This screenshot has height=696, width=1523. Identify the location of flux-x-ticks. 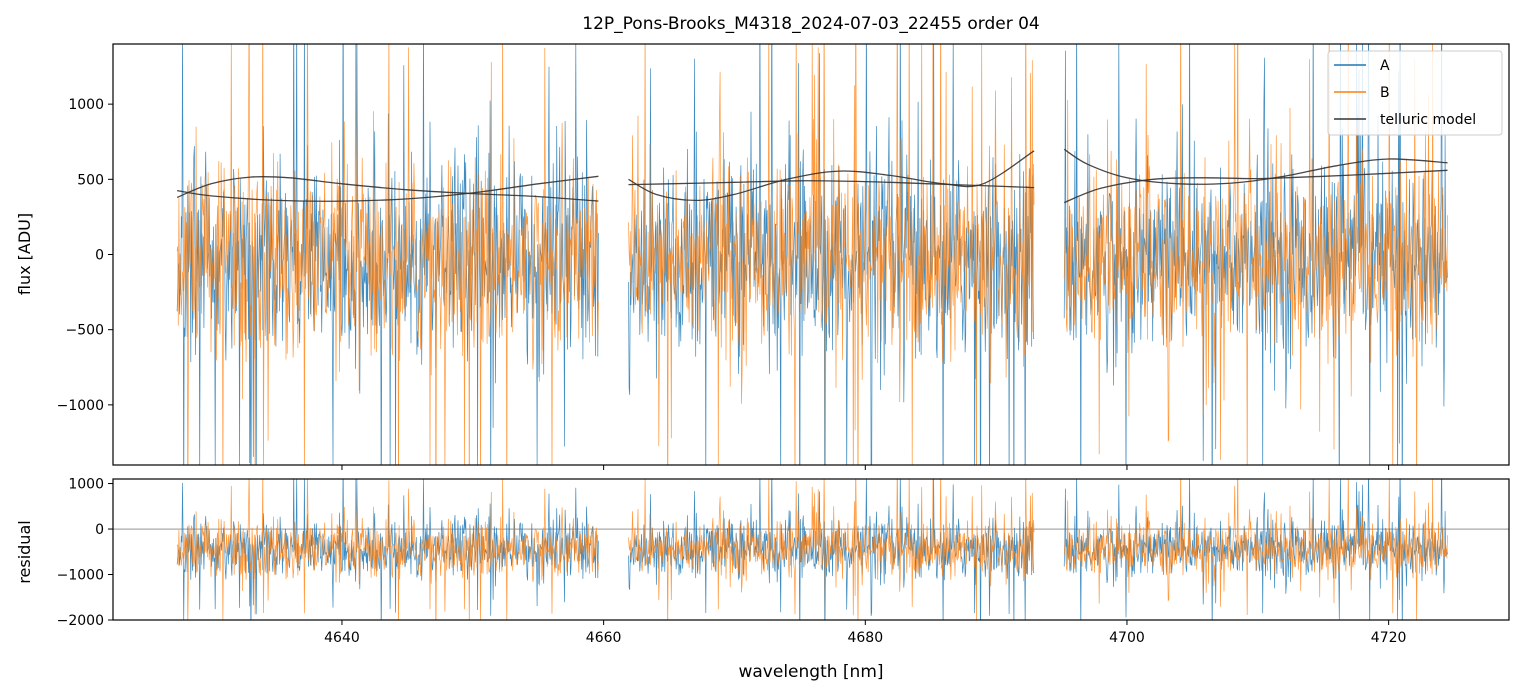
(865, 467).